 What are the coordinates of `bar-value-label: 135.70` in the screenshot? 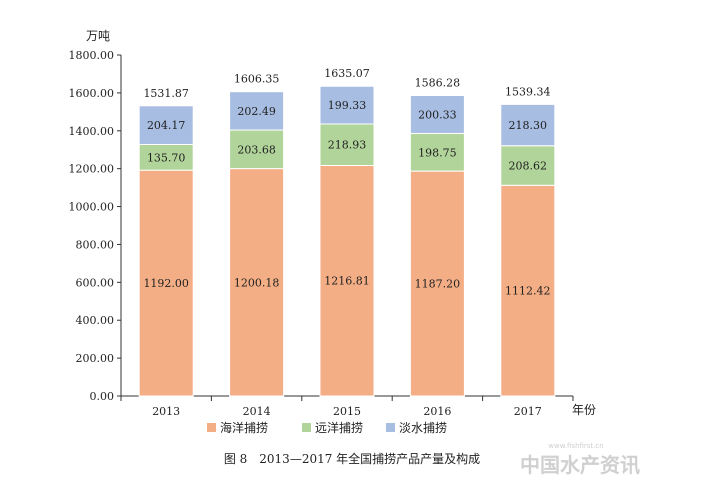 It's located at (166, 157).